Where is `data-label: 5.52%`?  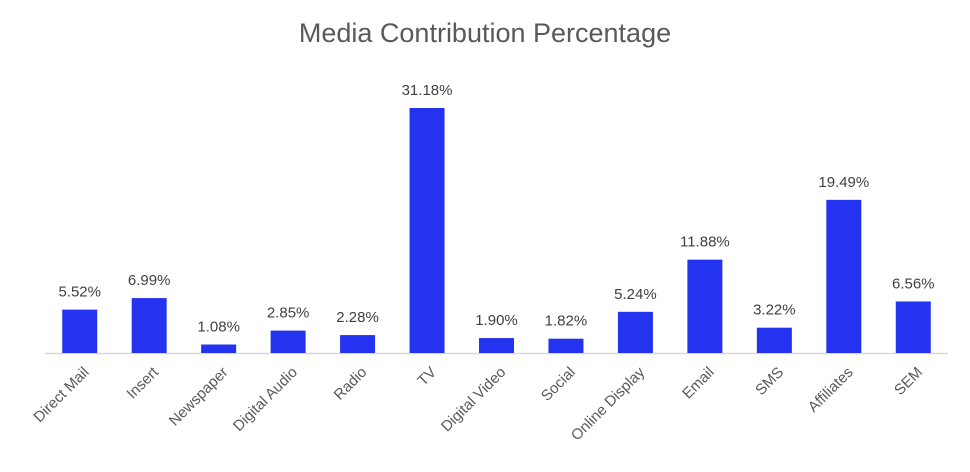 data-label: 5.52% is located at coordinates (79, 292).